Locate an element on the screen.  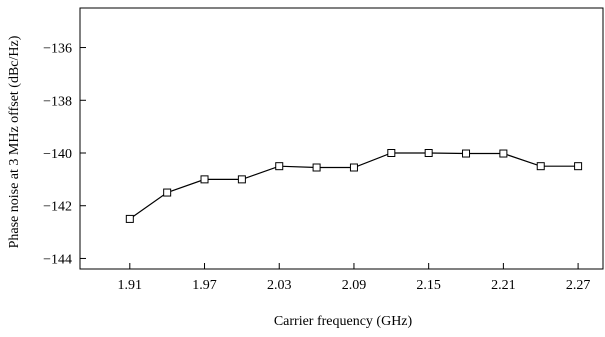
x-tick-label: 1.97 is located at coordinates (204, 285).